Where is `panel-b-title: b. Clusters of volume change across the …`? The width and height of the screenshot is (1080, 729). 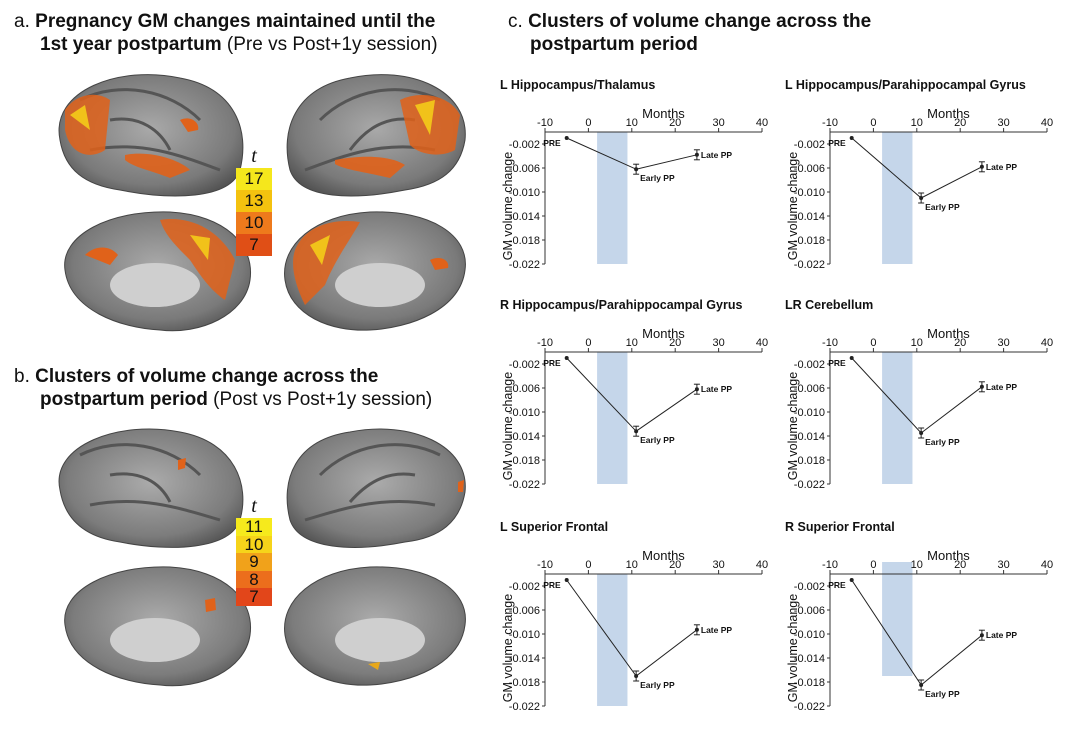
panel-b-title: b. Clusters of volume change across the … is located at coordinates (223, 388).